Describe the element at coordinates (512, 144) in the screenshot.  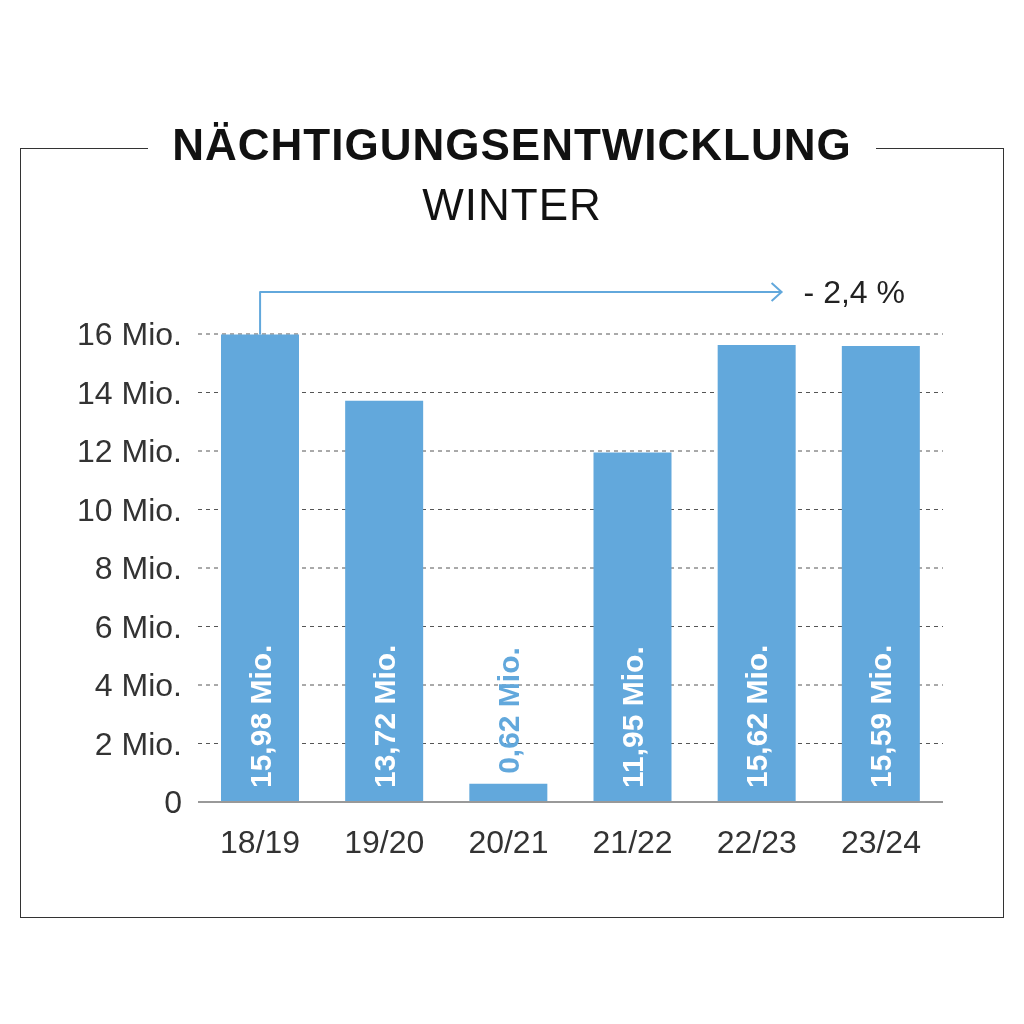
I see `chart-title: NÄCHTIGUNGSENTWICKLUNG` at that location.